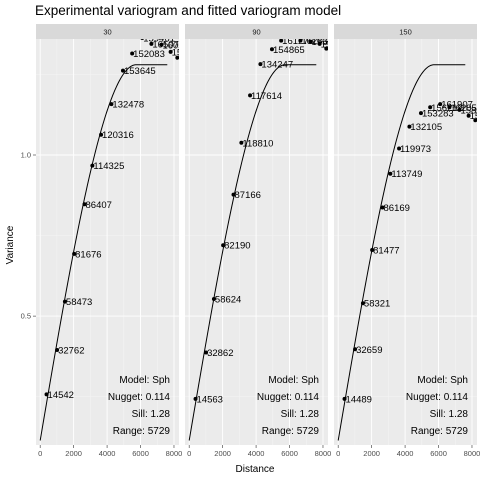 The height and width of the screenshot is (480, 480). I want to click on facet-strip-label: 30, so click(107, 32).